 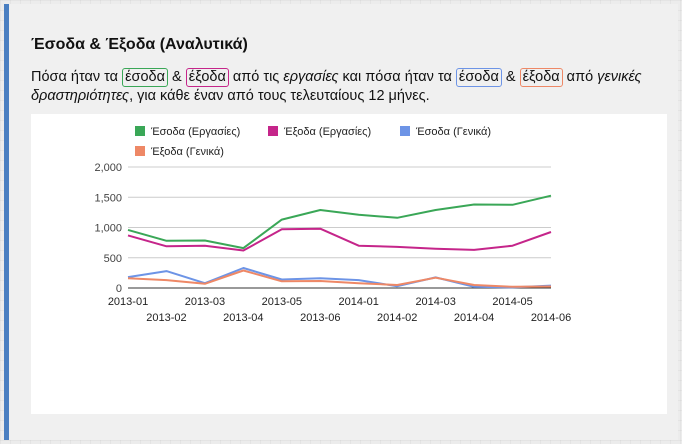 I want to click on legend-label: Έξοδα (Εργασίες), so click(x=327, y=132).